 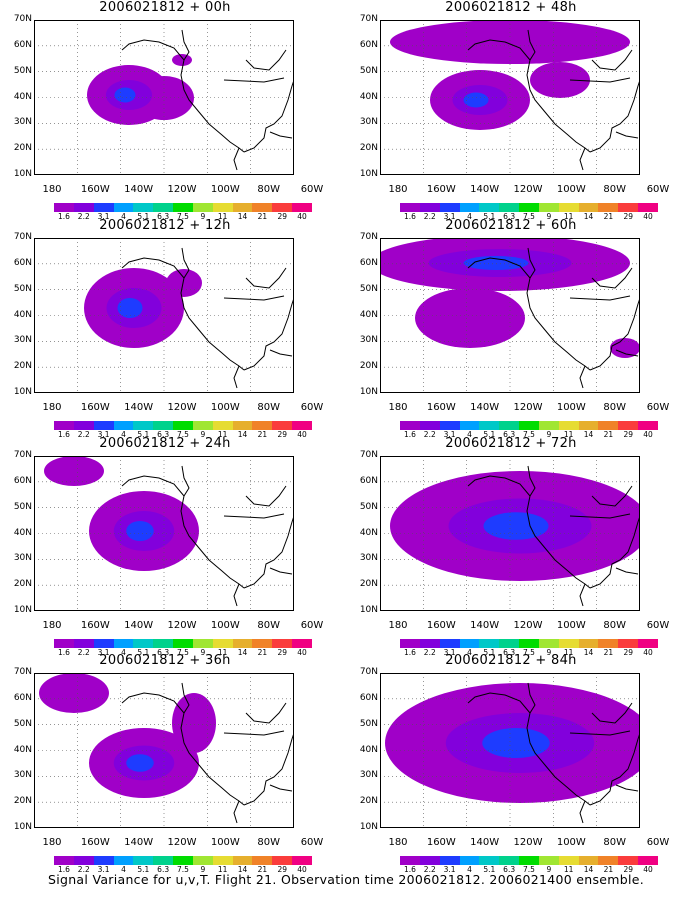 I want to click on latitude-label: 40N, so click(x=368, y=96).